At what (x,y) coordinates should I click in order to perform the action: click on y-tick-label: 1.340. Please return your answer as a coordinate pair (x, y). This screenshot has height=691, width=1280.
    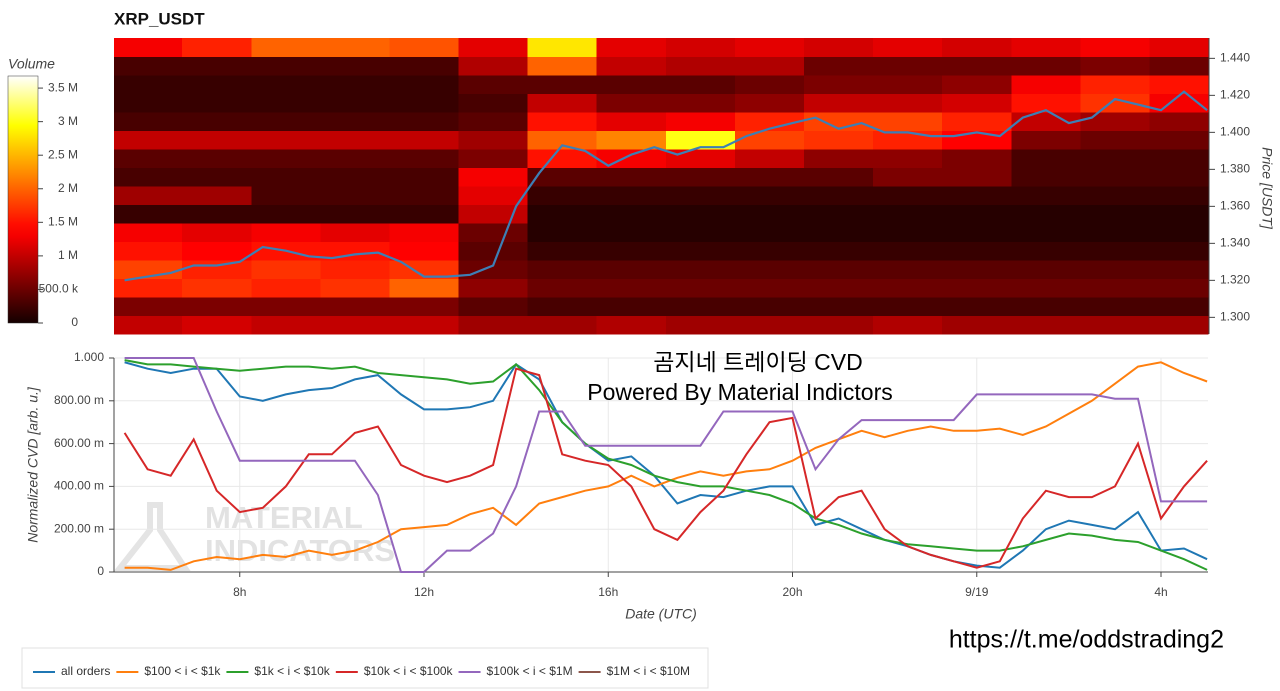
    Looking at the image, I should click on (1235, 243).